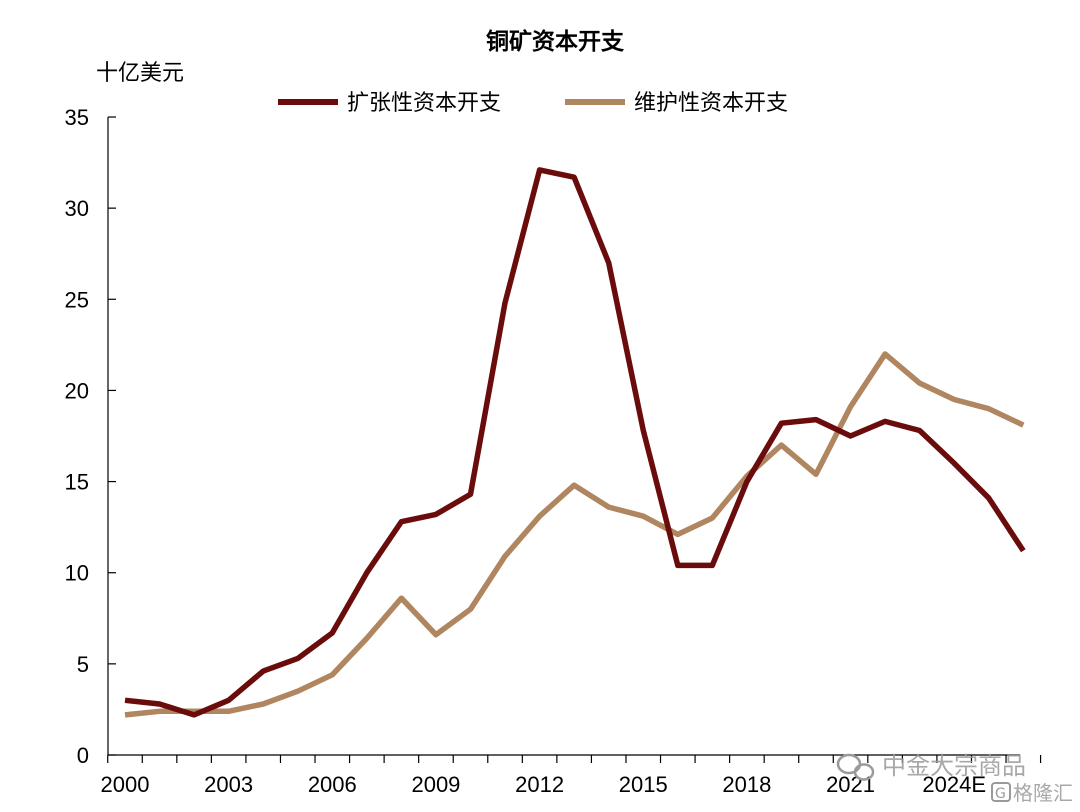 Image resolution: width=1080 pixels, height=812 pixels. I want to click on y-tick-label: 5, so click(83, 664).